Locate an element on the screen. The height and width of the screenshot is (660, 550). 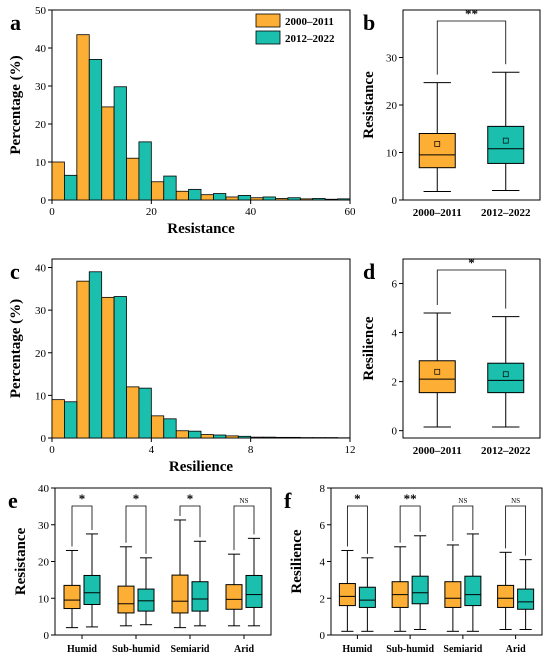
panel-label: c is located at coordinates (15, 271).